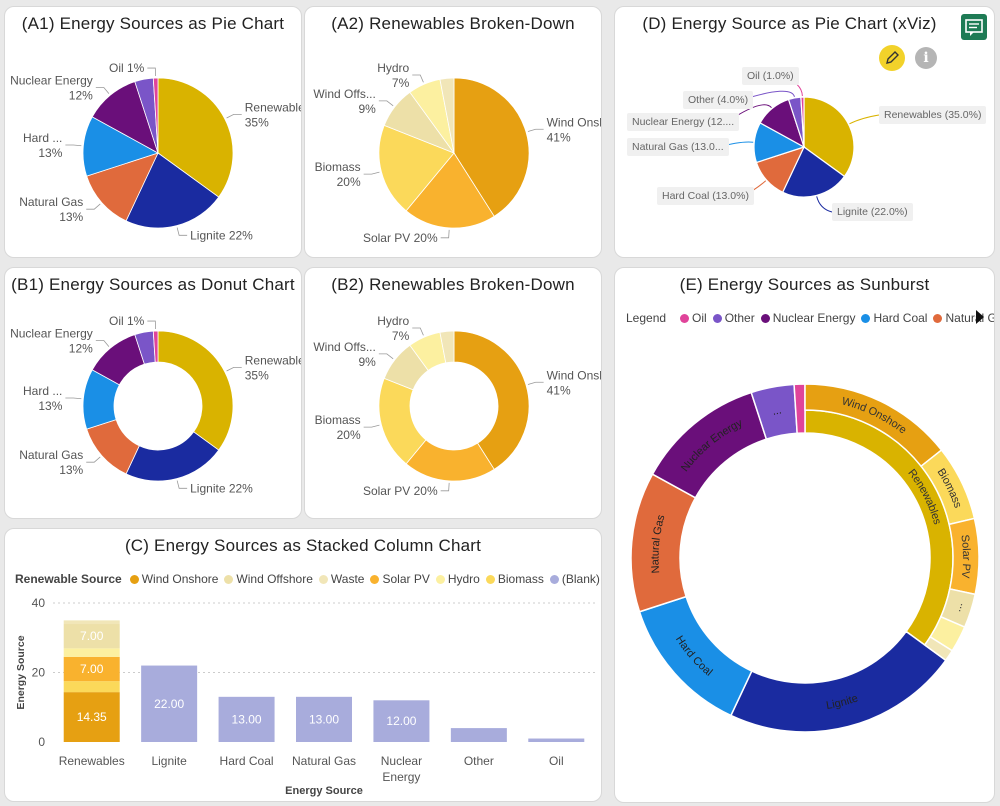 The width and height of the screenshot is (1000, 806). I want to click on legend-item-other: Other, so click(733, 318).